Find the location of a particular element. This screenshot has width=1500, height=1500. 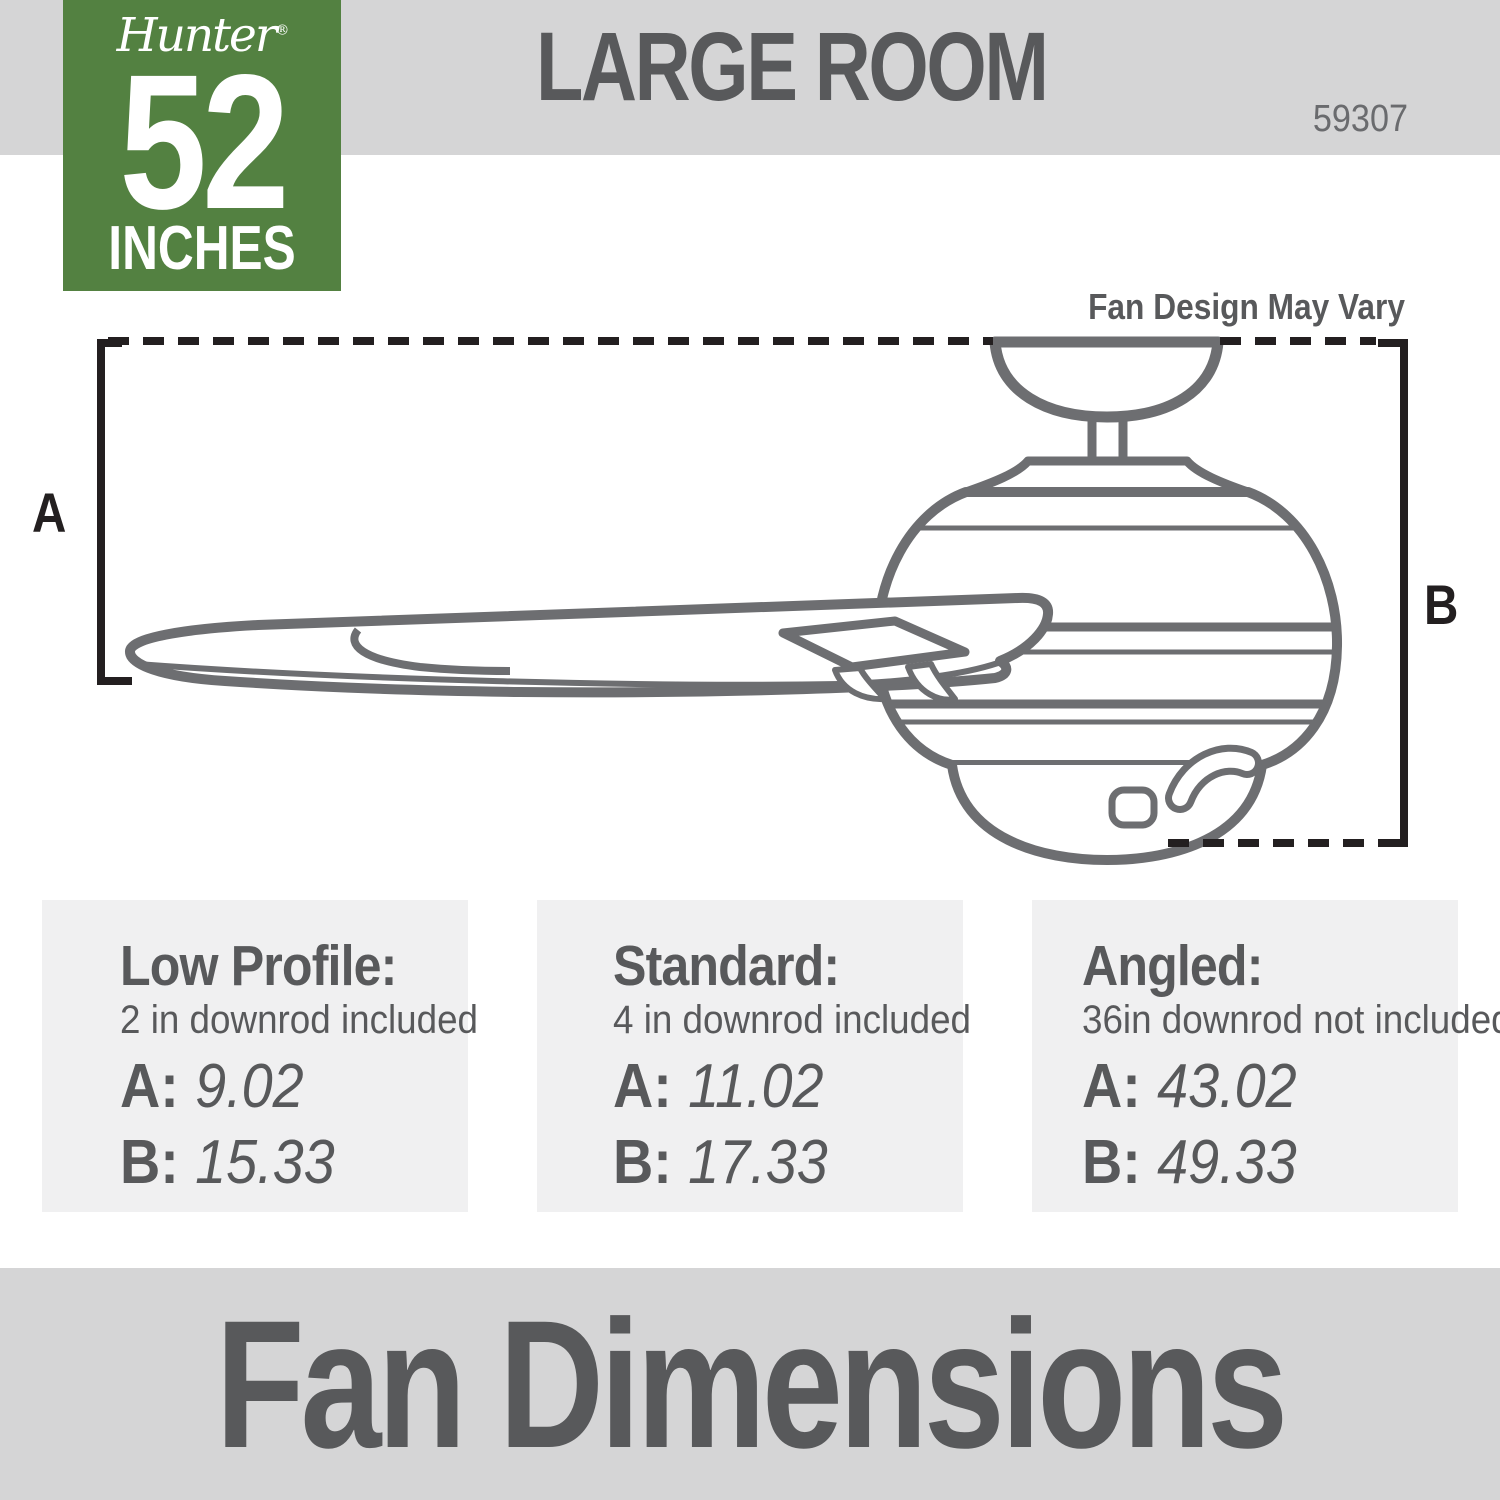

dimension-label-b: B is located at coordinates (1441, 604).